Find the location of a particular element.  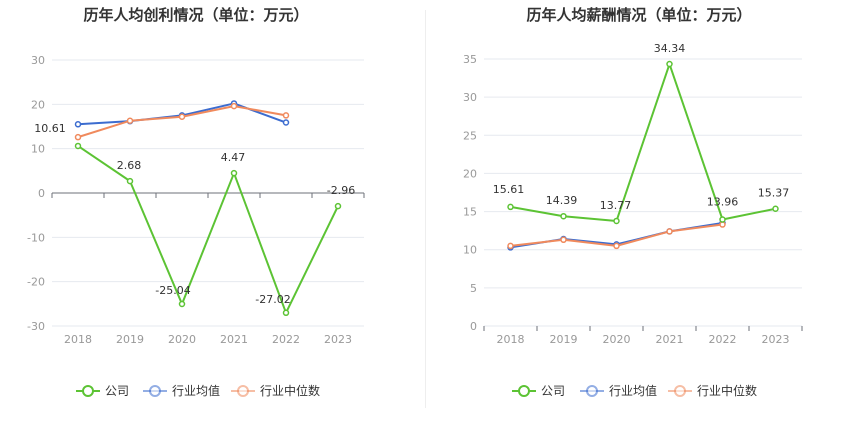

y-tick-label: 25 is located at coordinates (470, 135).